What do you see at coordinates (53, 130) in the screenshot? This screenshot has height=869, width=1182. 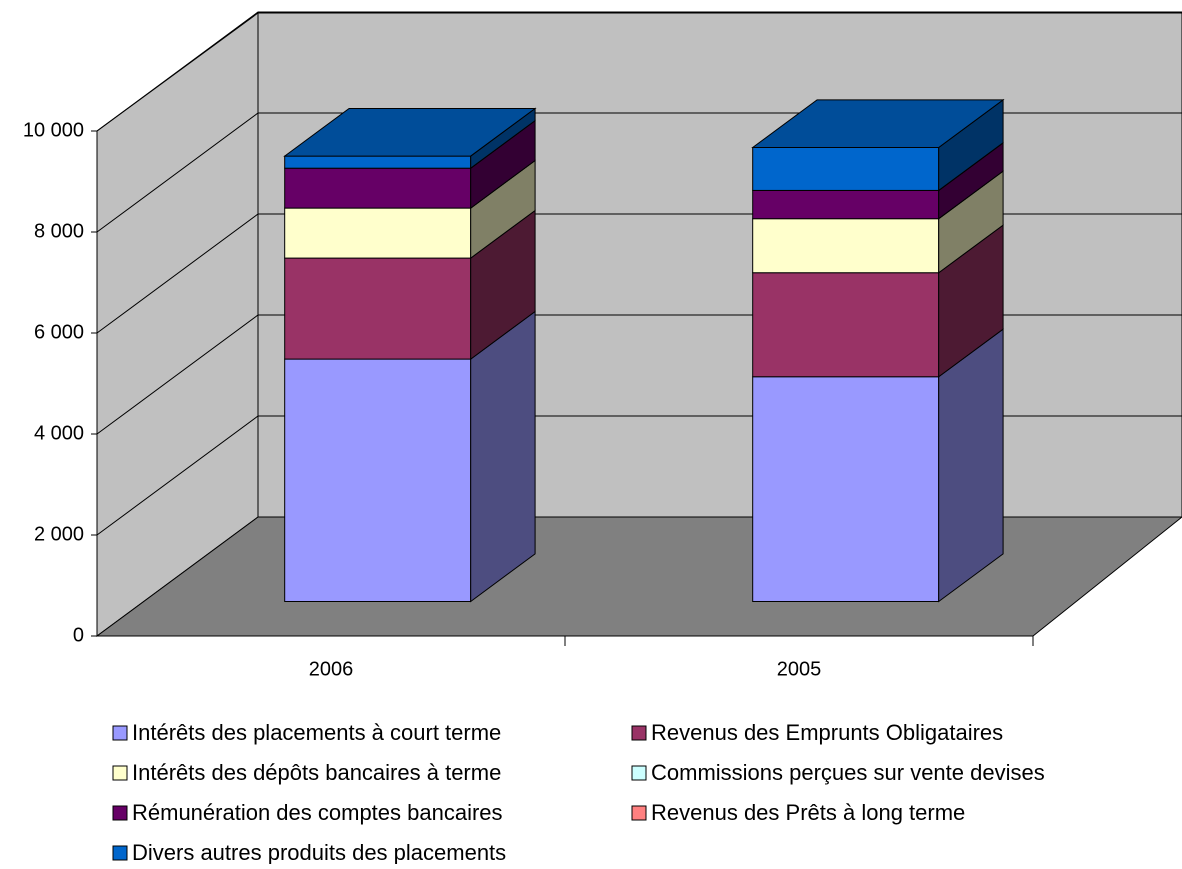 I see `y-tick-label: 10 000` at bounding box center [53, 130].